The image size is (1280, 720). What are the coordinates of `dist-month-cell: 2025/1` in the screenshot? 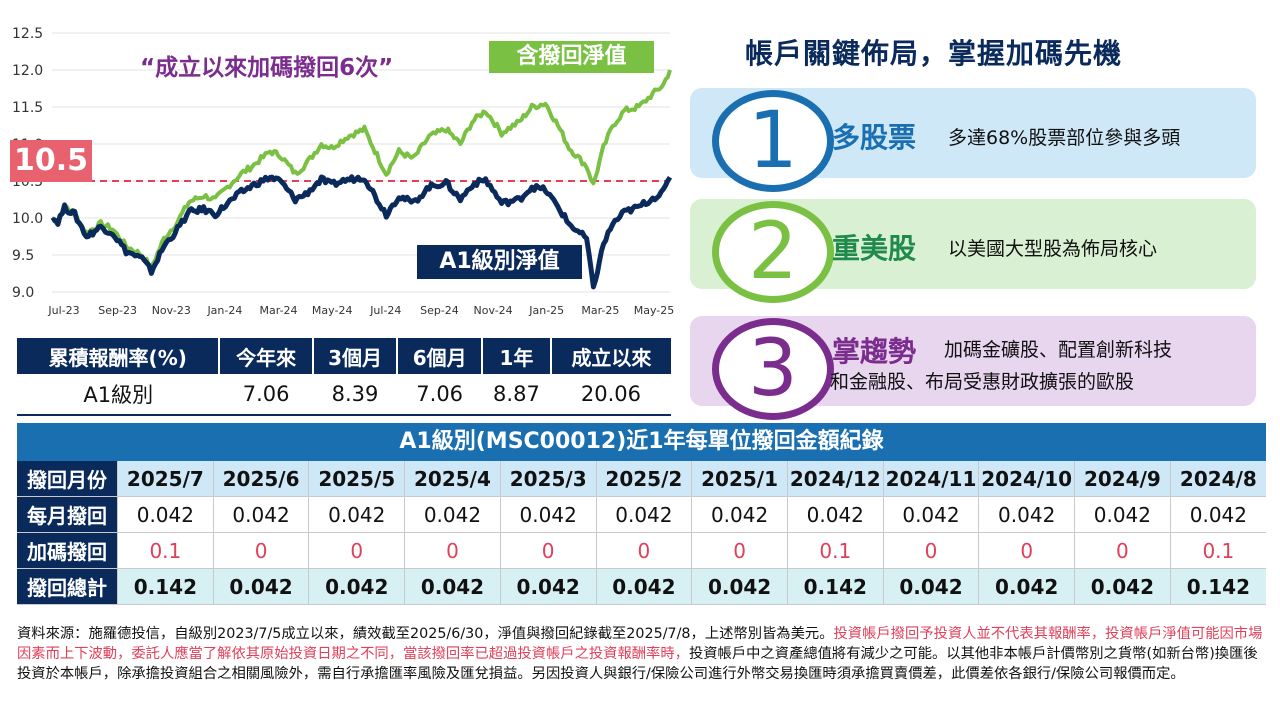 It's located at (739, 479).